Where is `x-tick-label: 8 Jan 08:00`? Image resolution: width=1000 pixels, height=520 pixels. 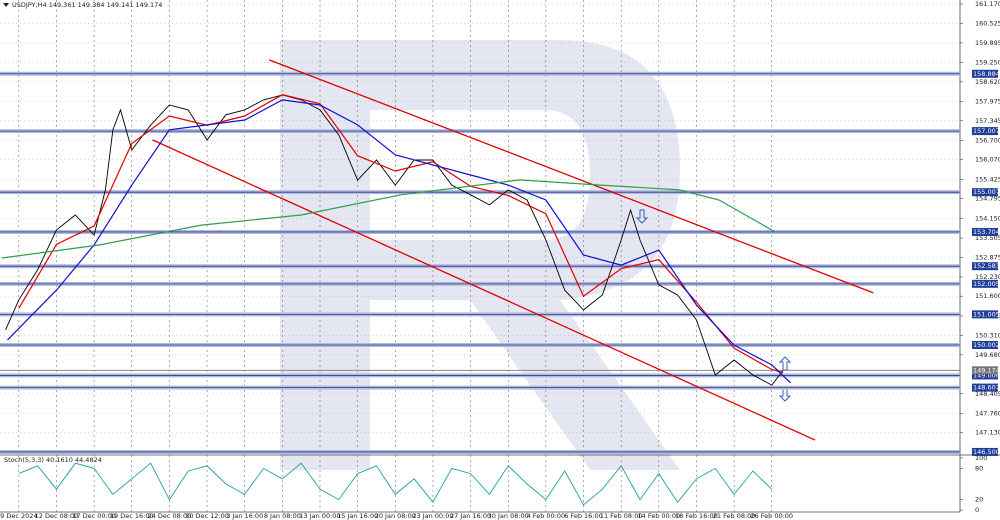
x-tick-label: 8 Jan 08:00 is located at coordinates (282, 516).